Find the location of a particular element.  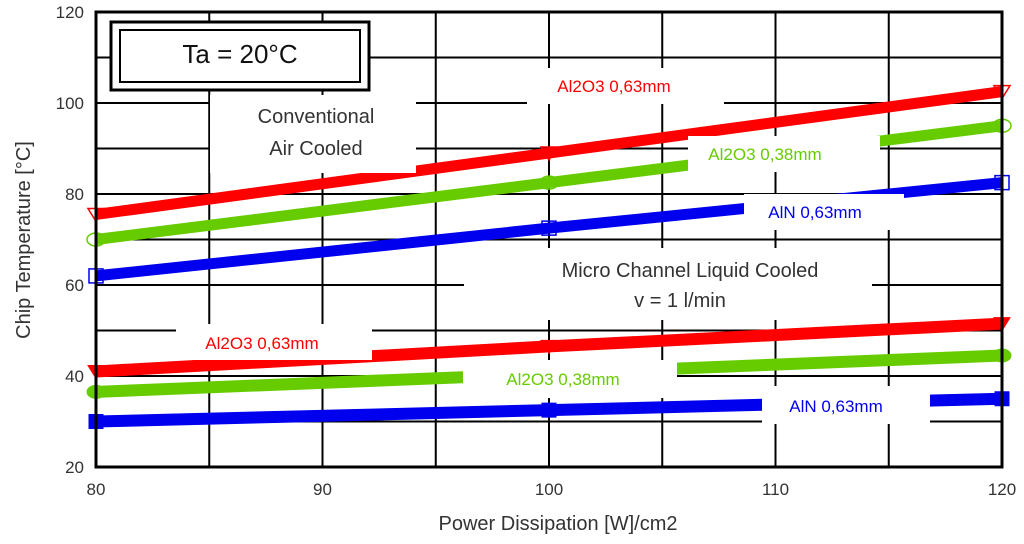

series-label-air-aln-063: AlN 0,63mm is located at coordinates (815, 212).